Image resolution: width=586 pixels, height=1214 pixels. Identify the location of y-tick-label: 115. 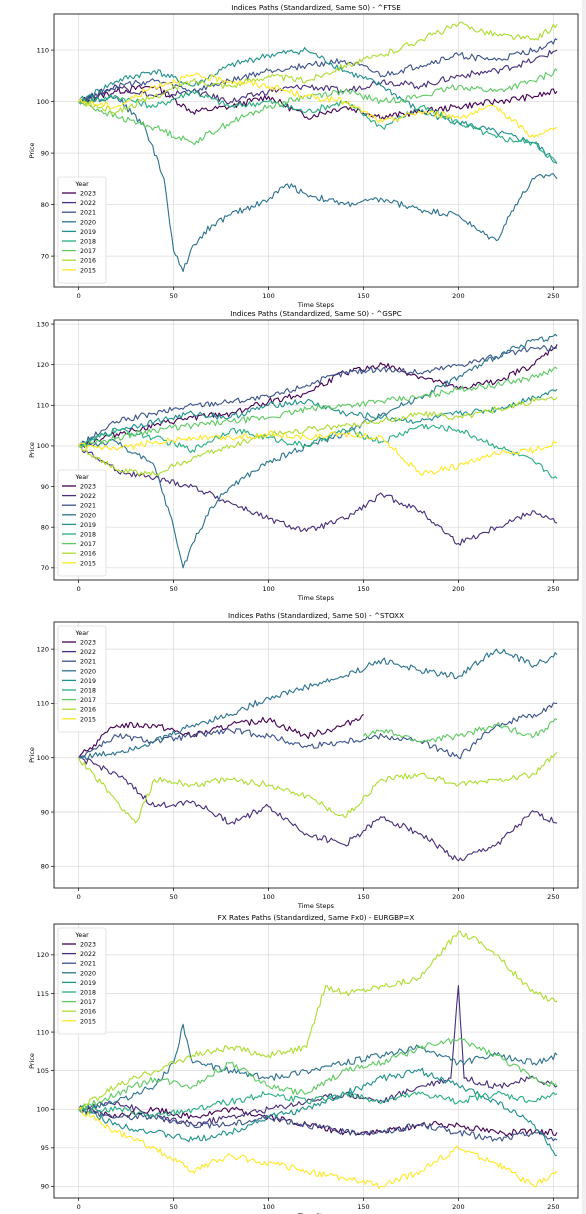
(43, 994).